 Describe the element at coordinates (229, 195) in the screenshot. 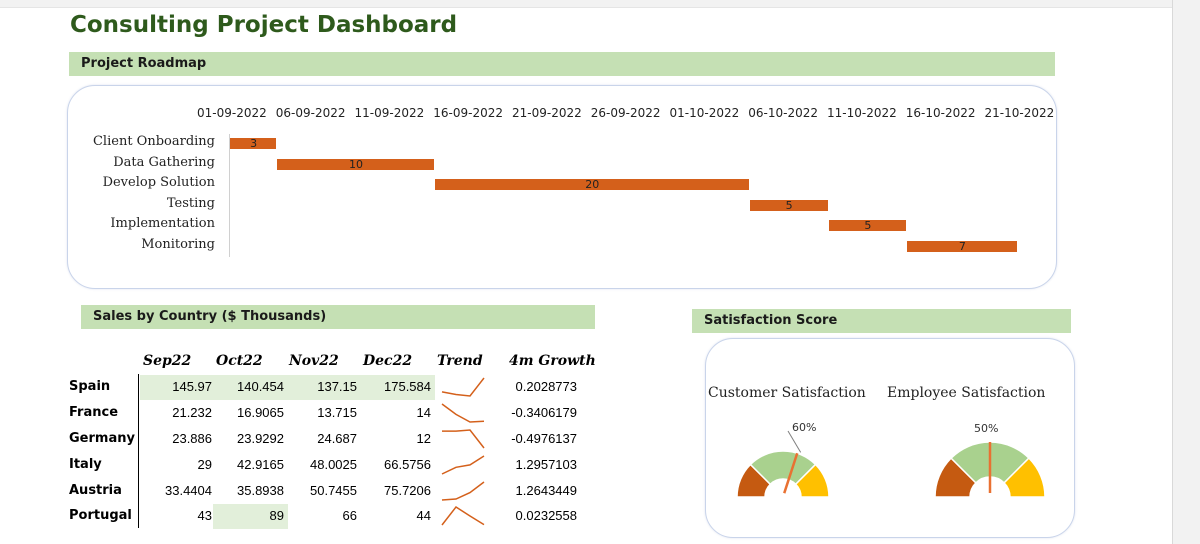

I see `gantt-task-axis` at that location.